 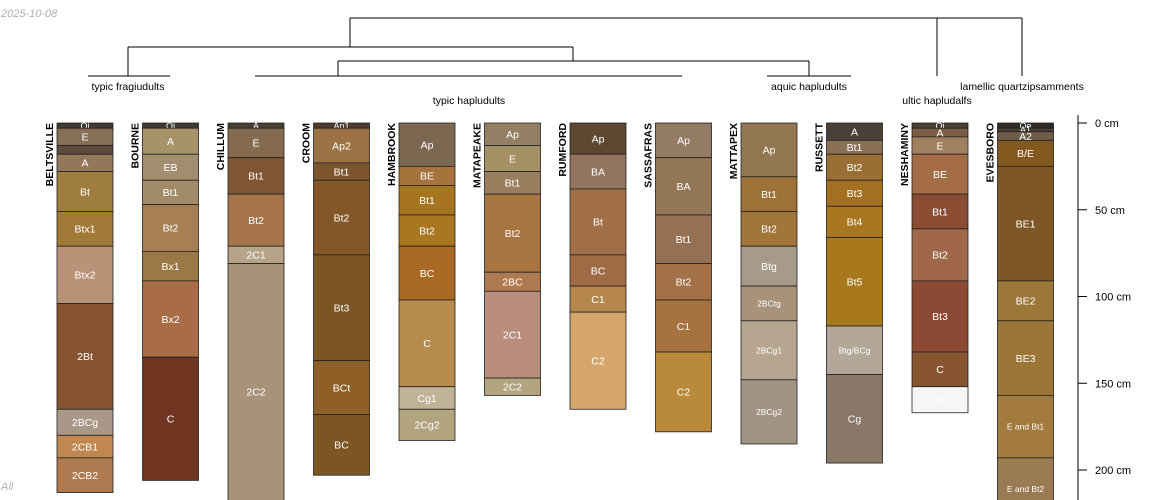 What do you see at coordinates (809, 87) in the screenshot?
I see `taxon-label: aquic hapludults` at bounding box center [809, 87].